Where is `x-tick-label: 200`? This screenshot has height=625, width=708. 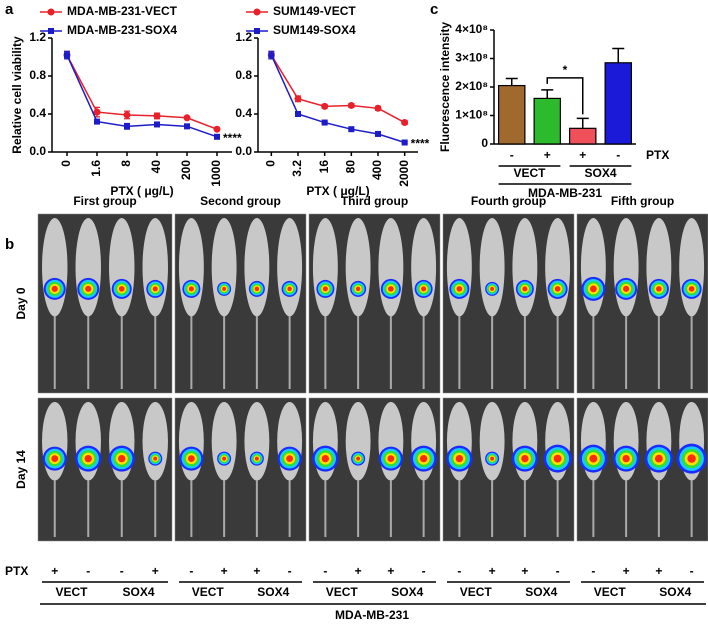 x-tick-label: 200 is located at coordinates (186, 170).